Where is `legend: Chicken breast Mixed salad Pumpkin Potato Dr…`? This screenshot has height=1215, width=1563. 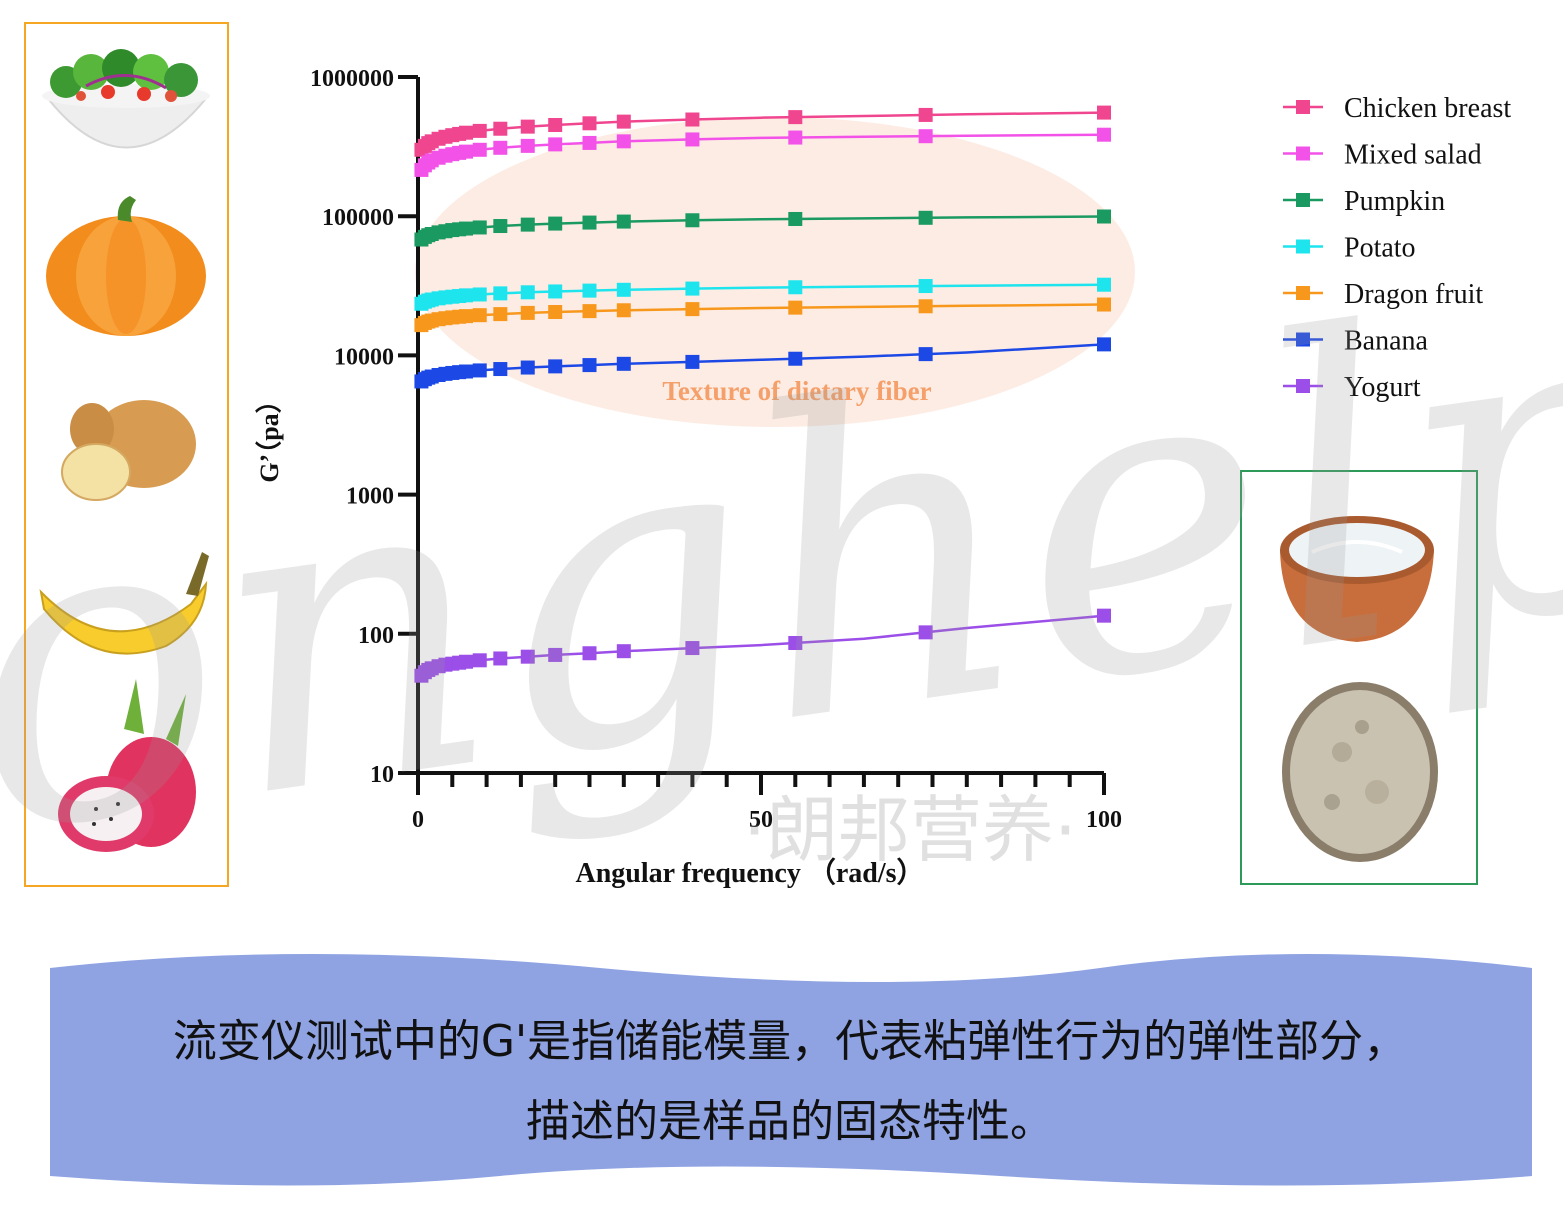
legend: Chicken breast Mixed salad Pumpkin Potato Dr… is located at coordinates (1397, 248).